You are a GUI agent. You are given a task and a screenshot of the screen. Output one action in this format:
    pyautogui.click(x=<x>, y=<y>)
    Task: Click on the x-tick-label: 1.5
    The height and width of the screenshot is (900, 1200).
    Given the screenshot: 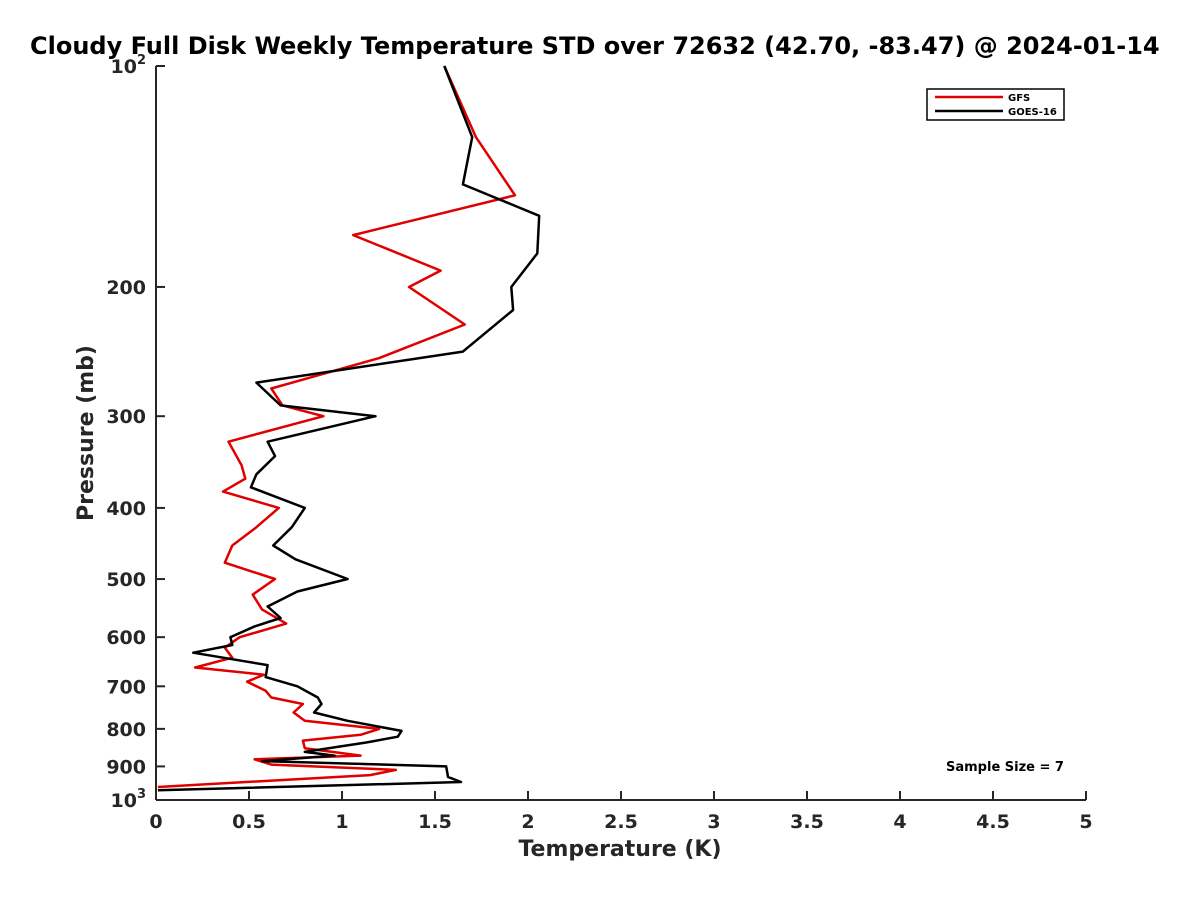 What is the action you would take?
    pyautogui.click(x=435, y=822)
    